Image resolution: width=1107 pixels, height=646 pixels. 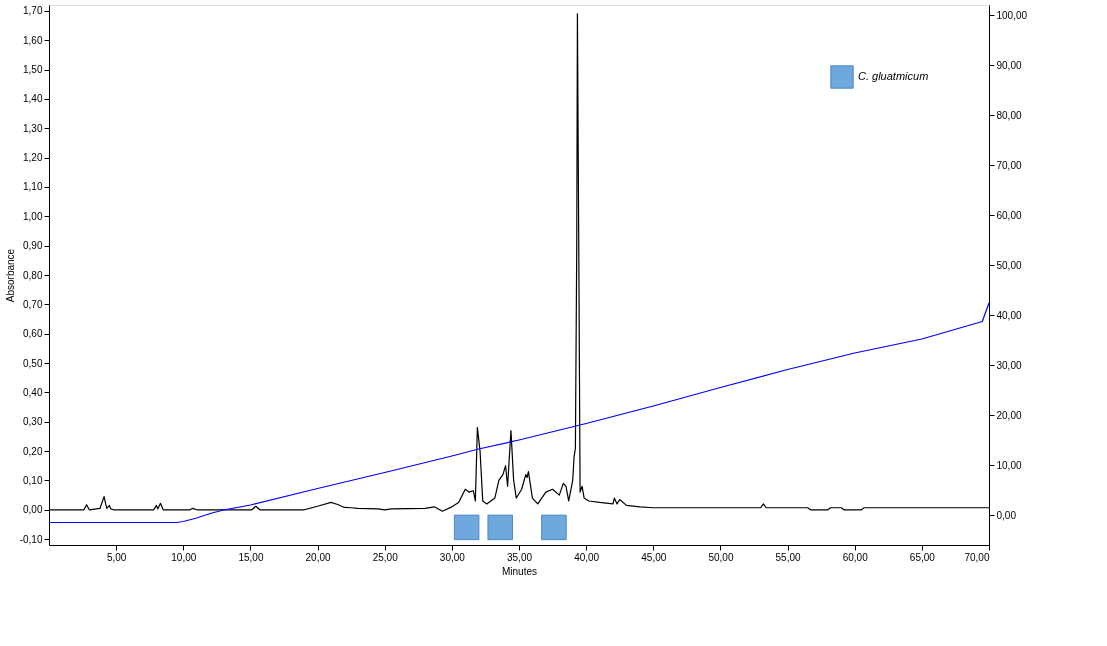 What do you see at coordinates (922, 557) in the screenshot?
I see `x-tick-label: 65,00` at bounding box center [922, 557].